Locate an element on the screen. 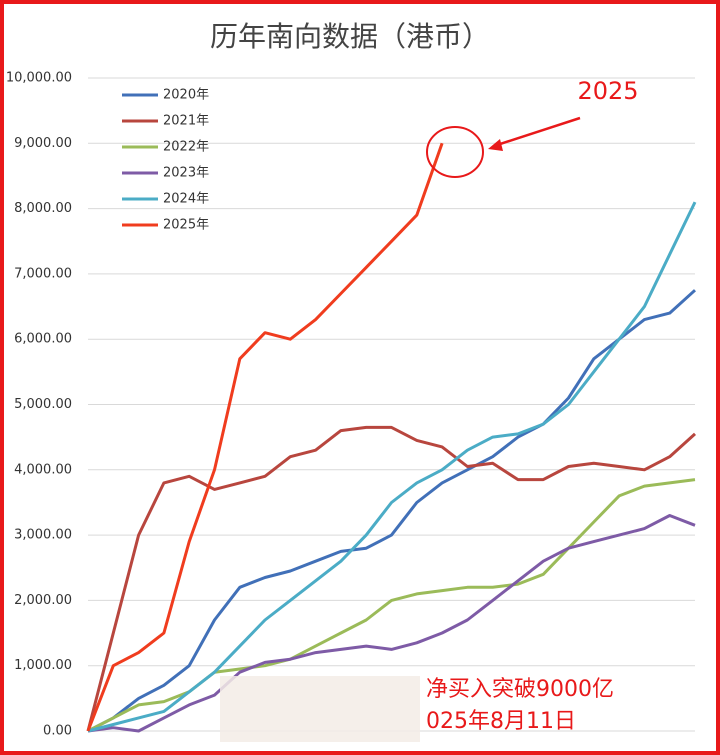 This screenshot has height=755, width=720. y-tick-label: 3,000.00 is located at coordinates (43, 535).